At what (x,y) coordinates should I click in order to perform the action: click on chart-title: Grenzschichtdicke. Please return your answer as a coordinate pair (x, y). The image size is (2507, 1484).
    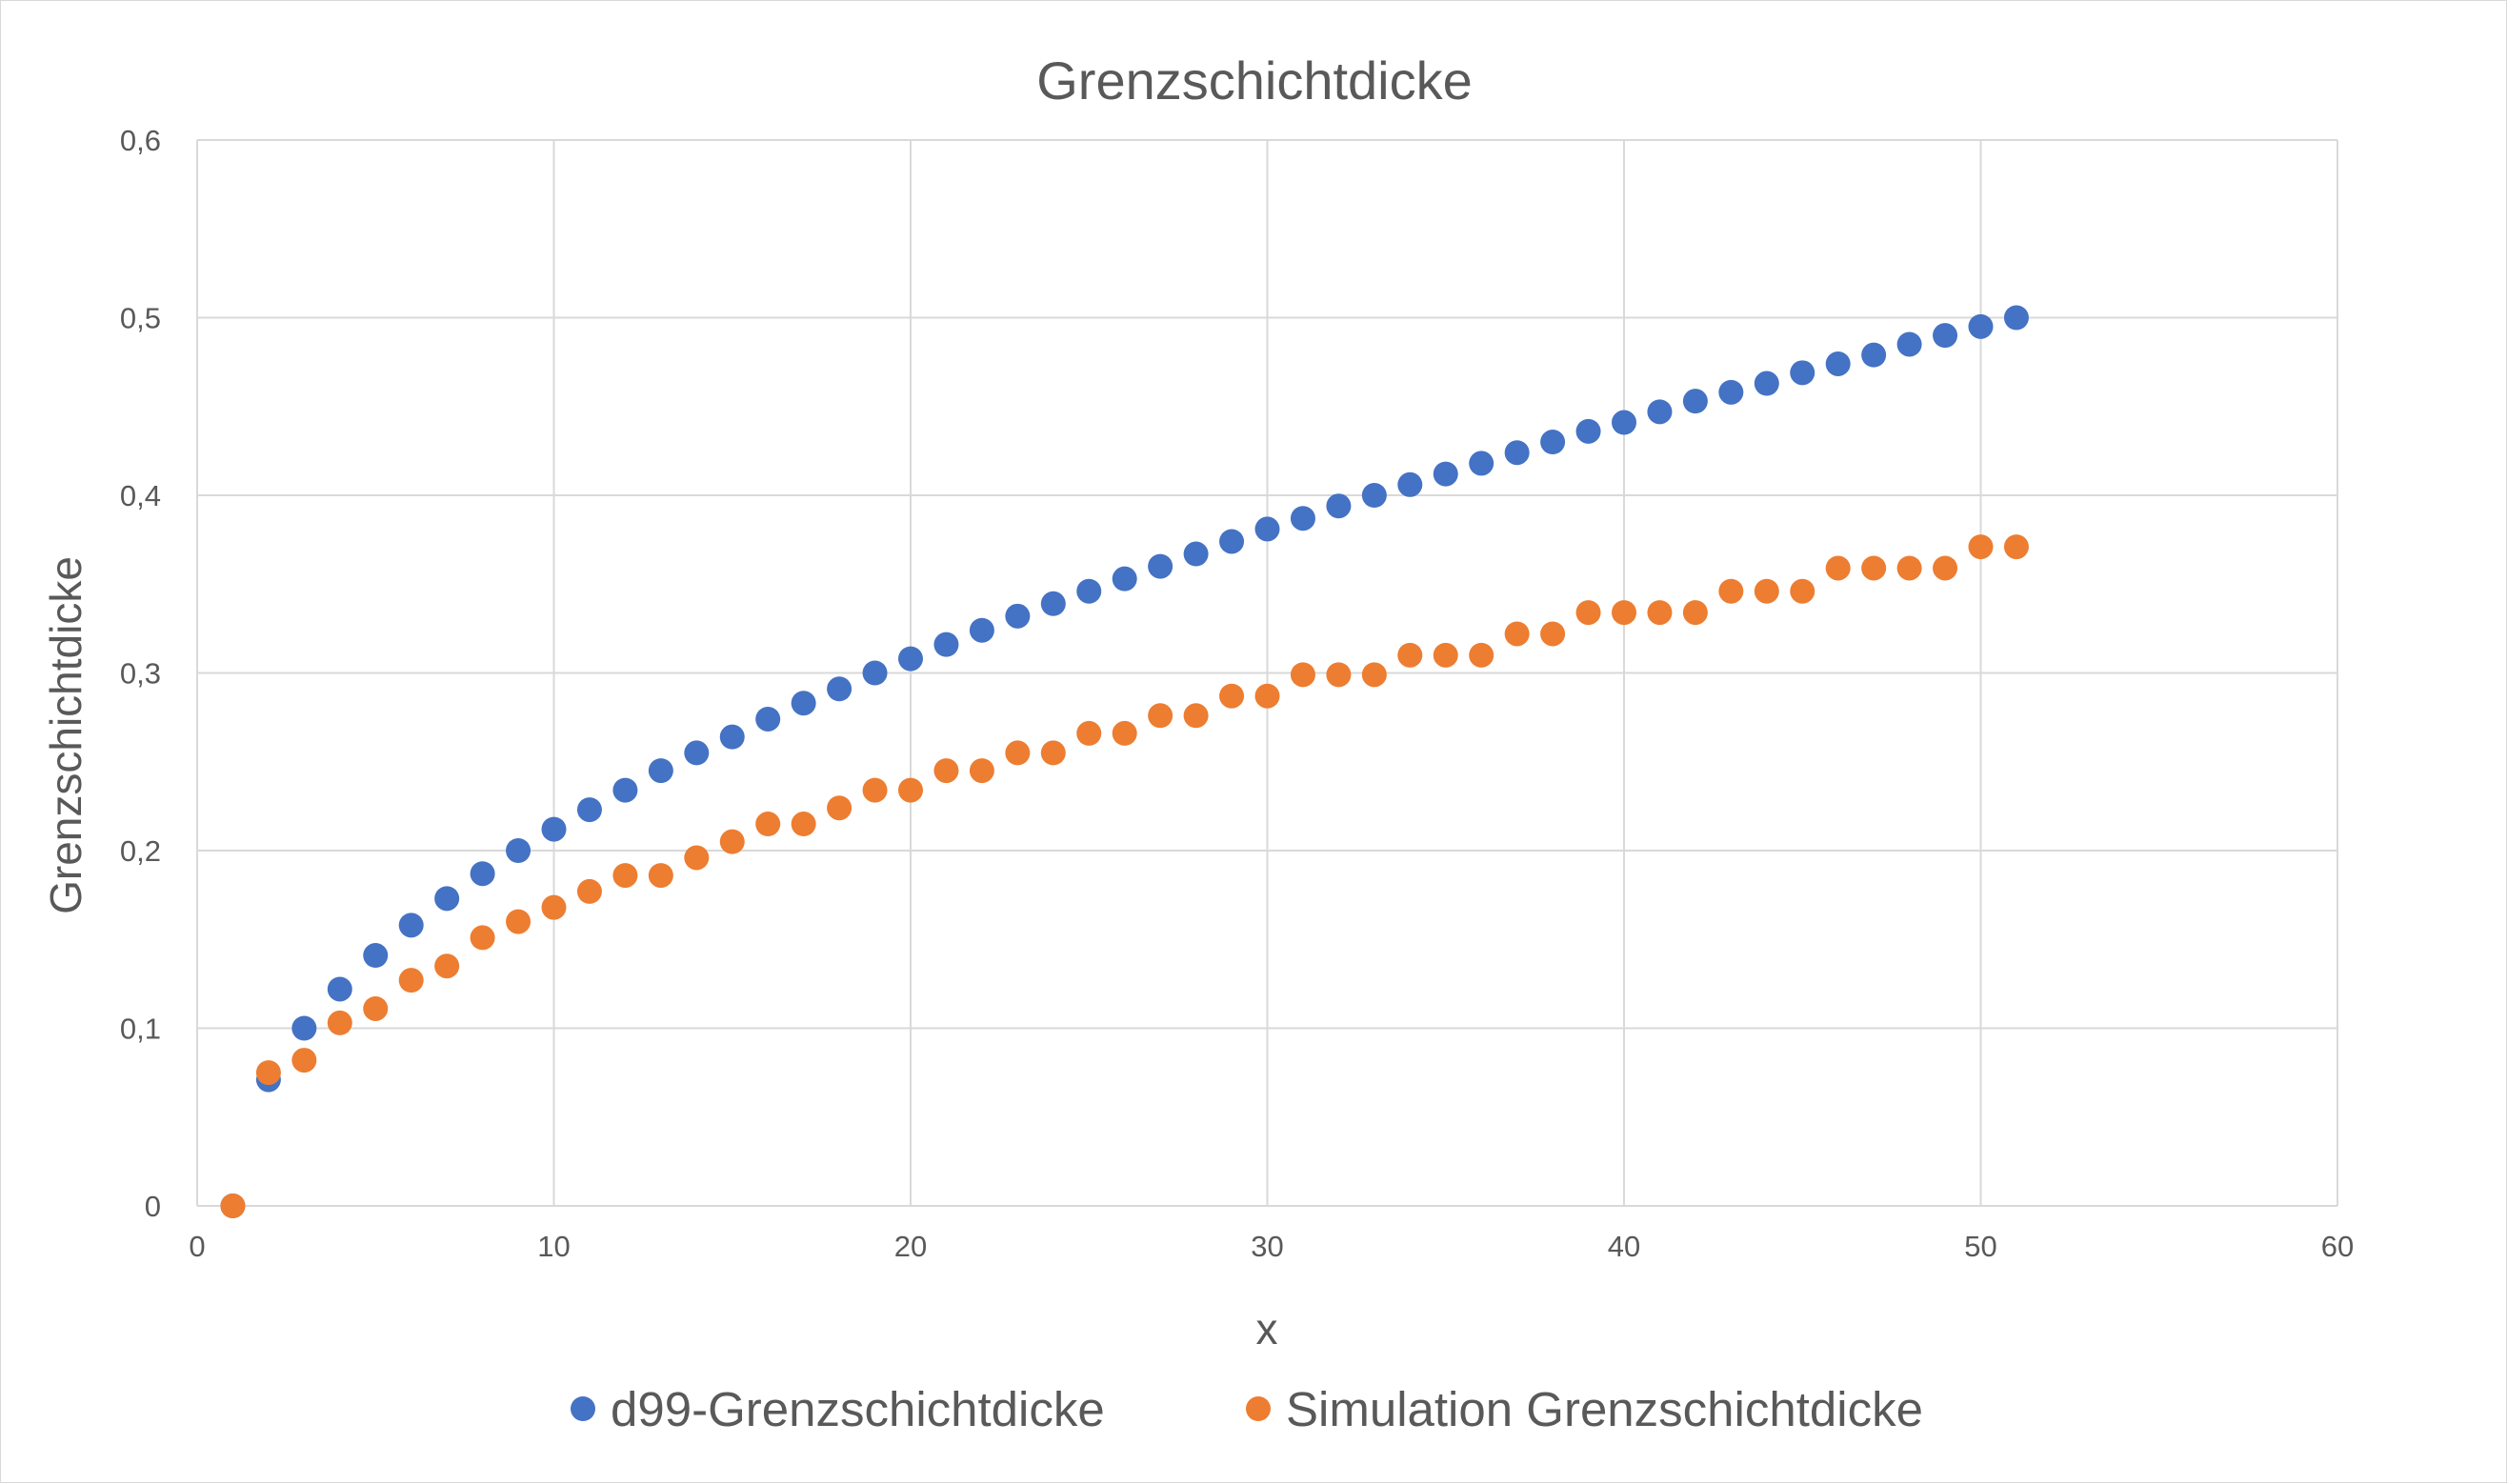
    Looking at the image, I should click on (1254, 80).